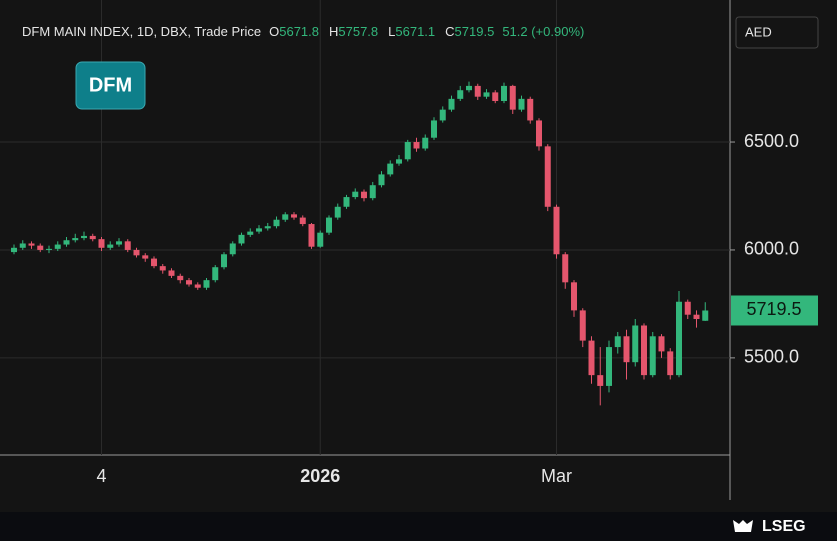 The image size is (837, 541). I want to click on x-tick-label: Mar, so click(556, 476).